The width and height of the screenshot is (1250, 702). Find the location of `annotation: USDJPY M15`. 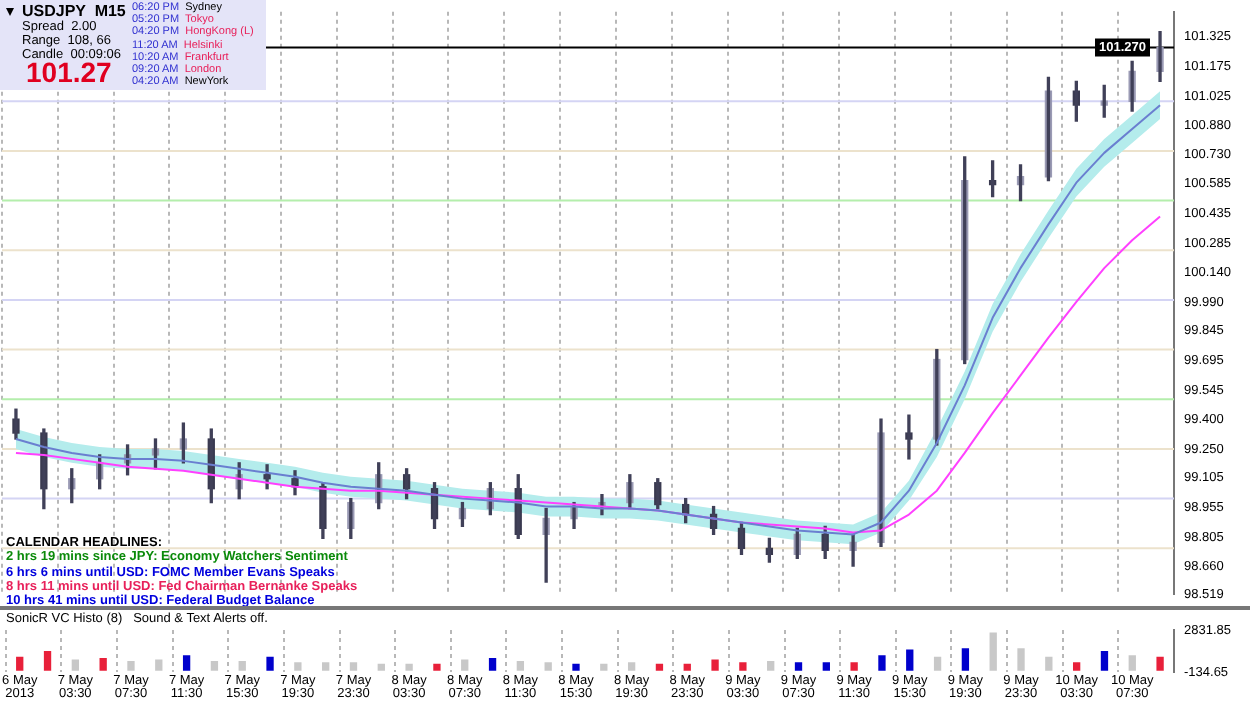

annotation: USDJPY M15 is located at coordinates (74, 11).